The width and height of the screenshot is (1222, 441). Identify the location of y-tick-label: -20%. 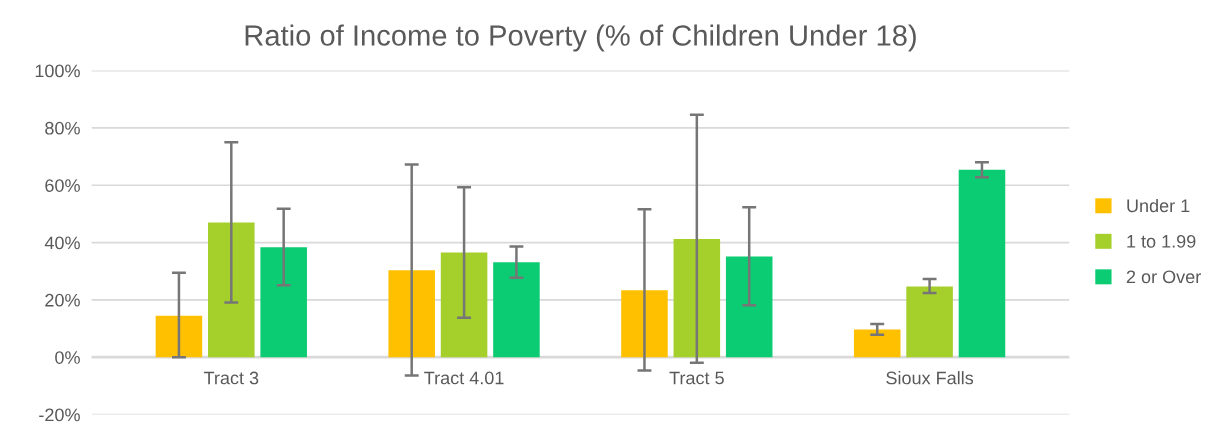
(59, 415).